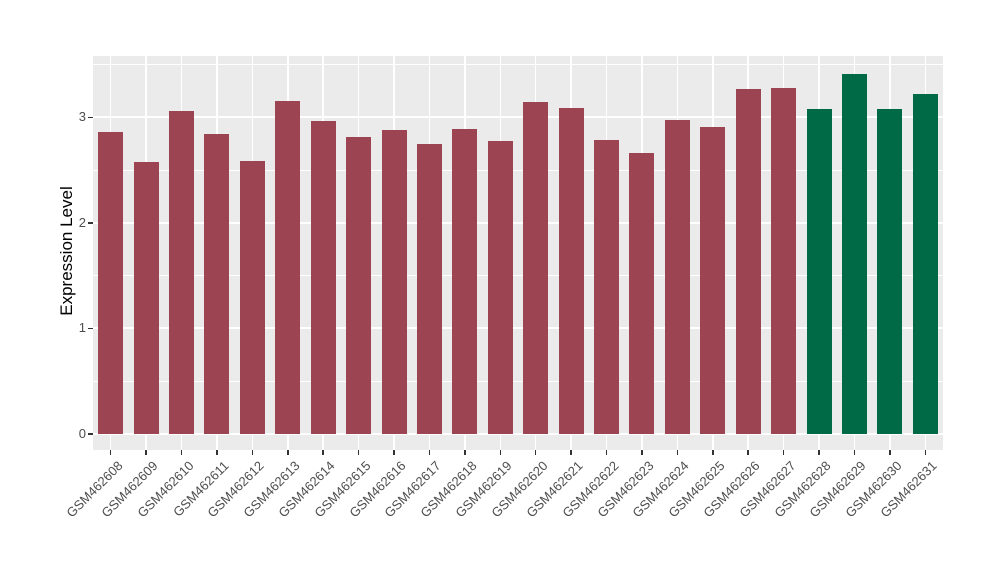 The height and width of the screenshot is (580, 1000). Describe the element at coordinates (82, 328) in the screenshot. I see `y-tick-label: 1` at that location.